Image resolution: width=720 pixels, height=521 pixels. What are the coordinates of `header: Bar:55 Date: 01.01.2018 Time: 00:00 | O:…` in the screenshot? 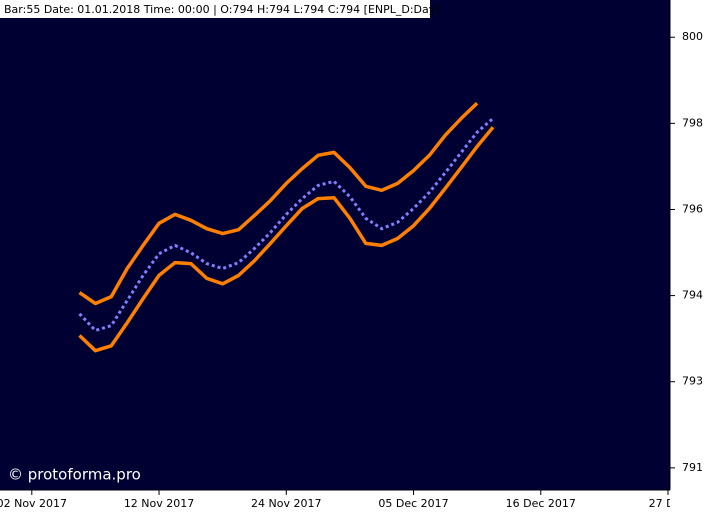 It's located at (222, 9).